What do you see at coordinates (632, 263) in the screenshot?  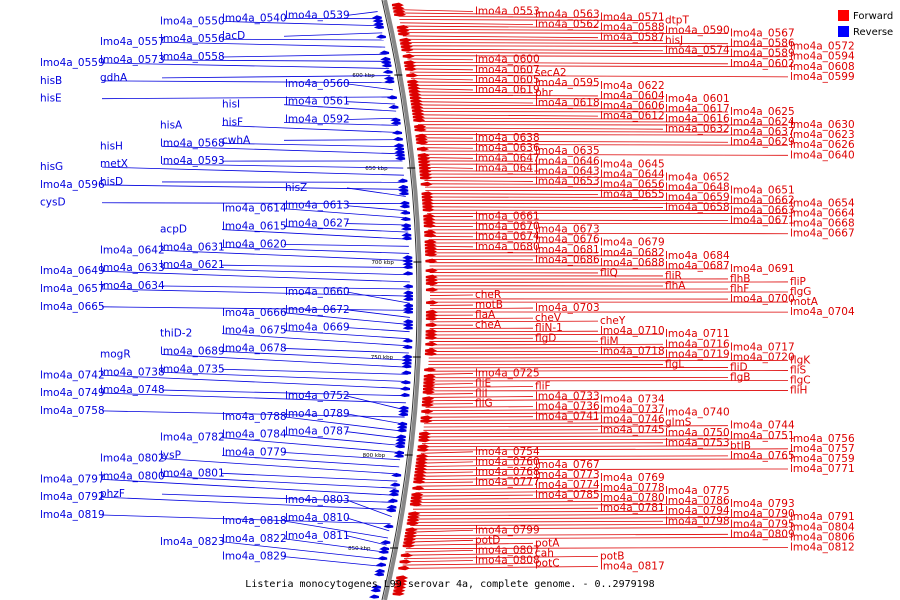 I see `forward-gene-label: lmo4a_0688` at bounding box center [632, 263].